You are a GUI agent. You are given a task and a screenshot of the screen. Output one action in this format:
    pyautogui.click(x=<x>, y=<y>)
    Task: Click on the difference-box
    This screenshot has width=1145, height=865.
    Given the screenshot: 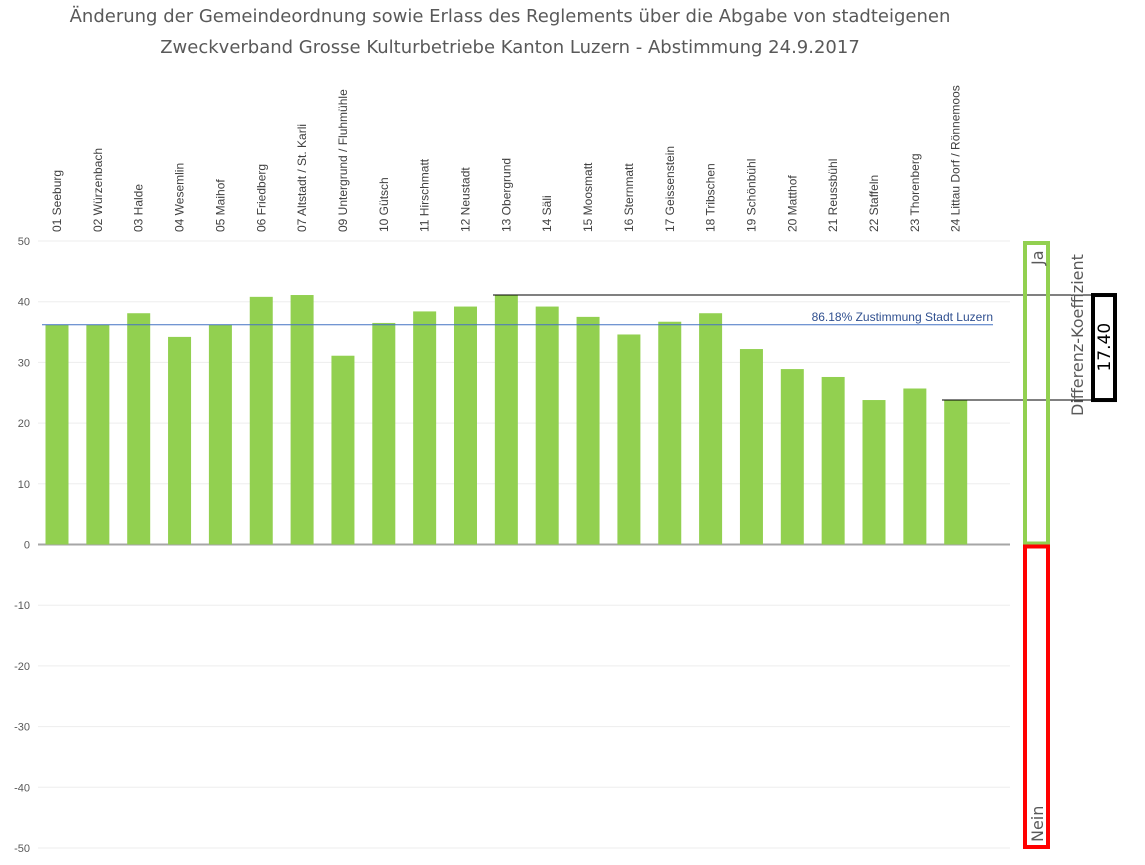 What is the action you would take?
    pyautogui.click(x=1104, y=348)
    